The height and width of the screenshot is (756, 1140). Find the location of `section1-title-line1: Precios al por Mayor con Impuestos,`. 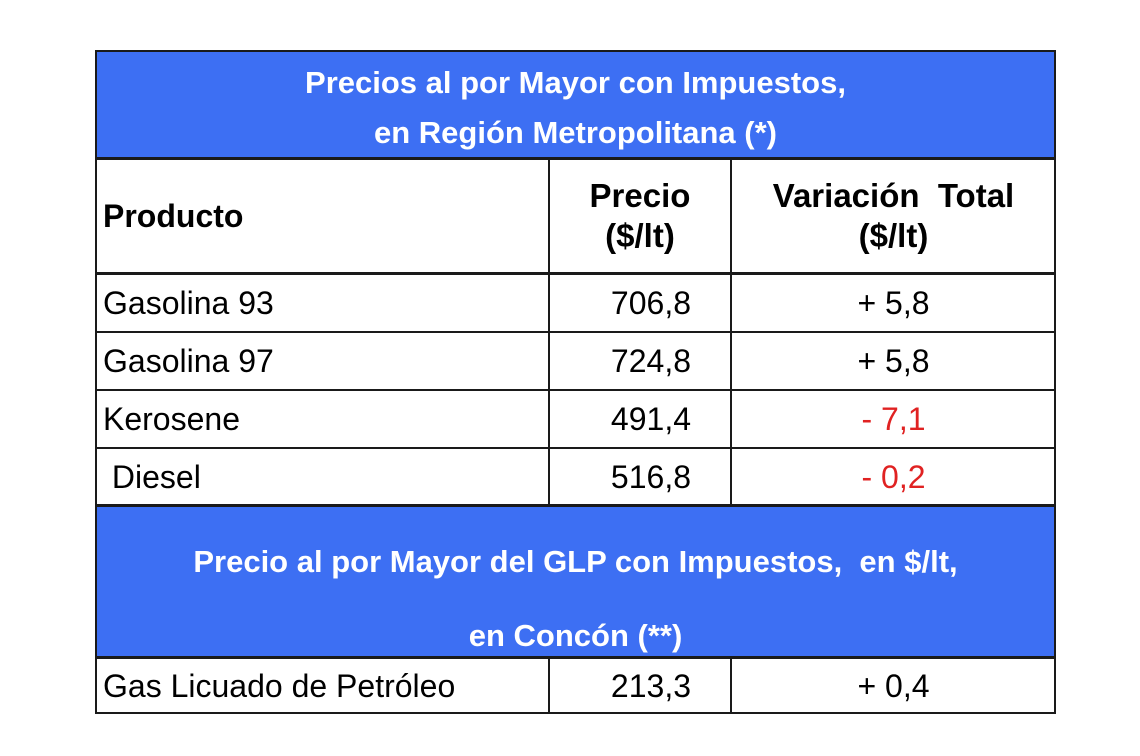

section1-title-line1: Precios al por Mayor con Impuestos, is located at coordinates (575, 82).